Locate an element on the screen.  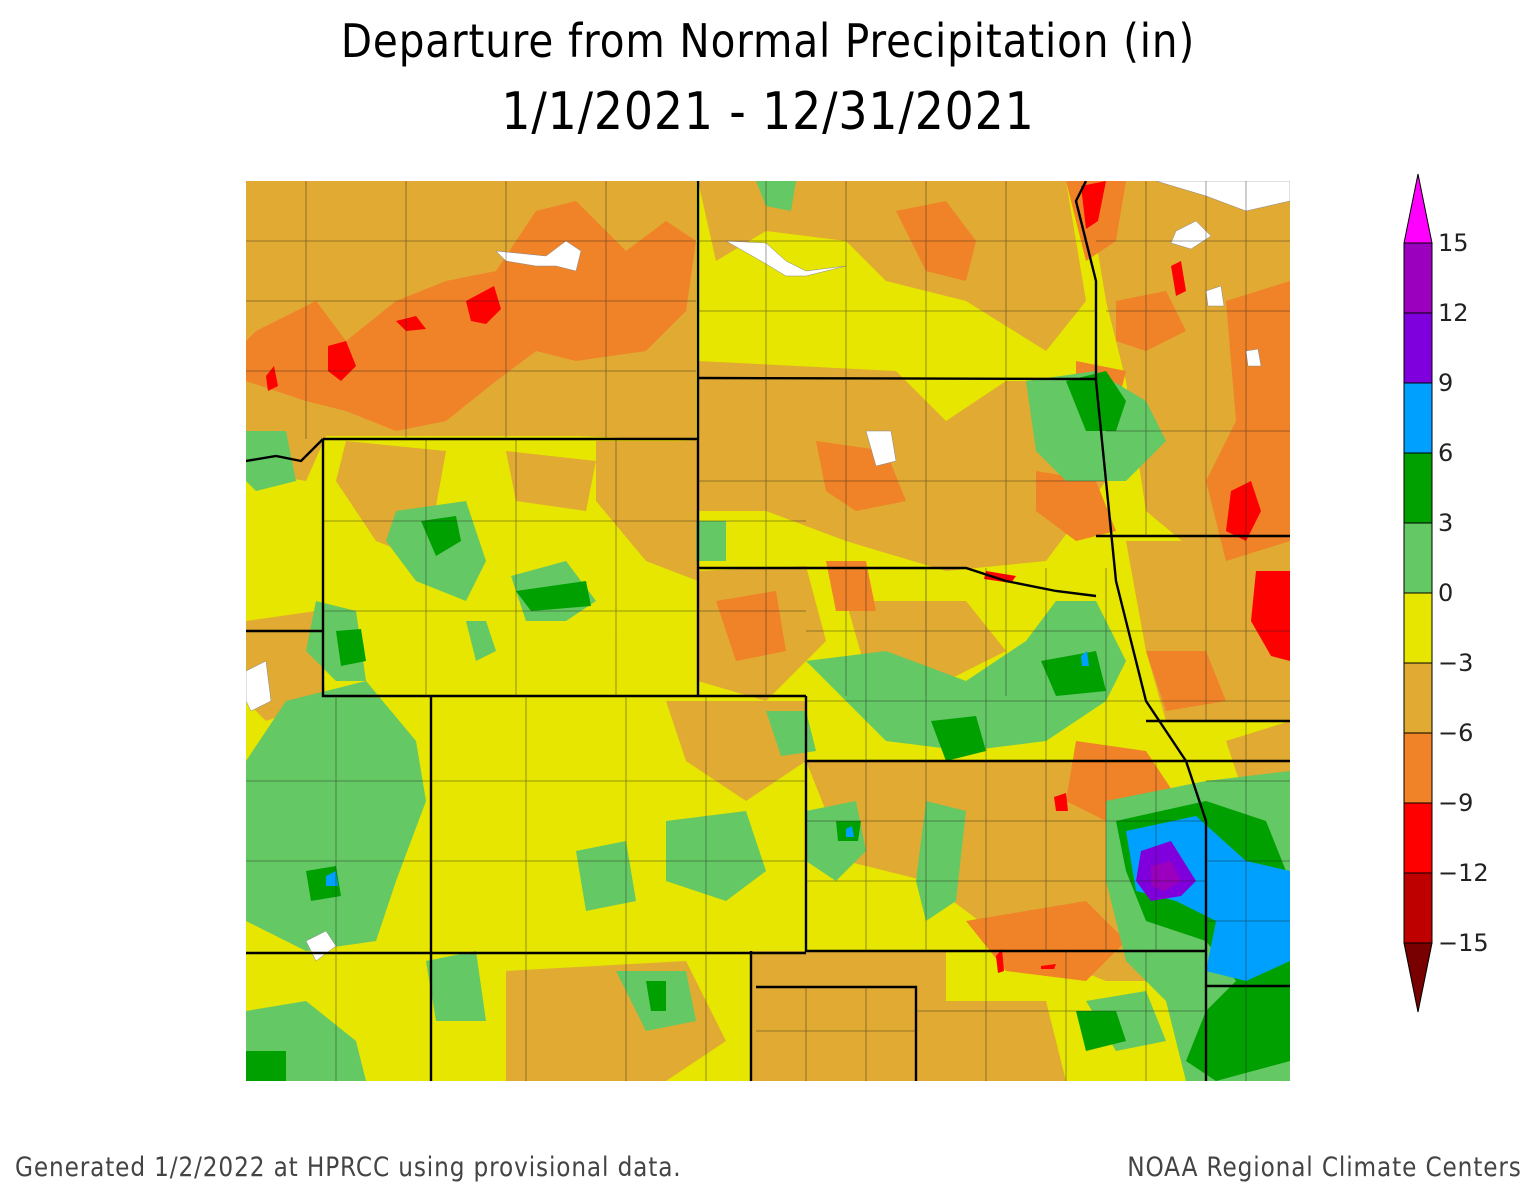
legend-label-minus9: −9 is located at coordinates (1456, 803).